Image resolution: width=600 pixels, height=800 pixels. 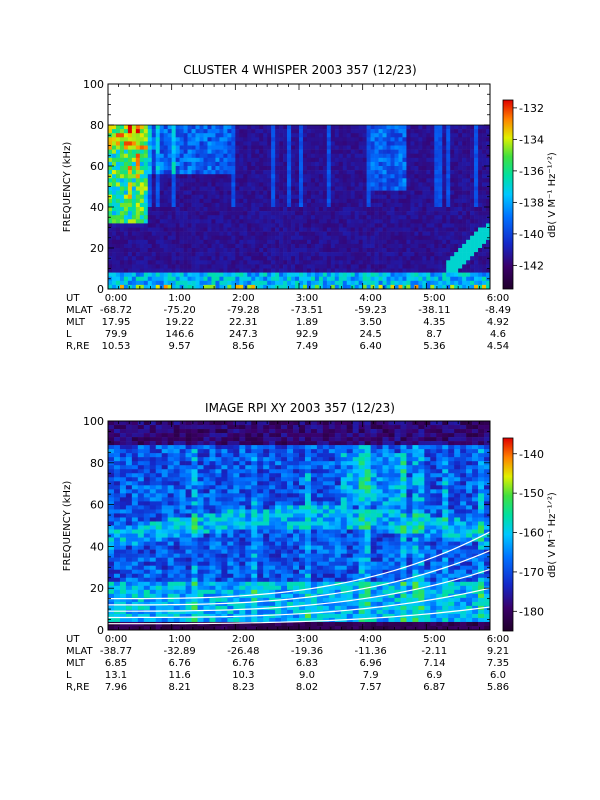 What do you see at coordinates (180, 651) in the screenshot?
I see `ephemeris-value: -32.89` at bounding box center [180, 651].